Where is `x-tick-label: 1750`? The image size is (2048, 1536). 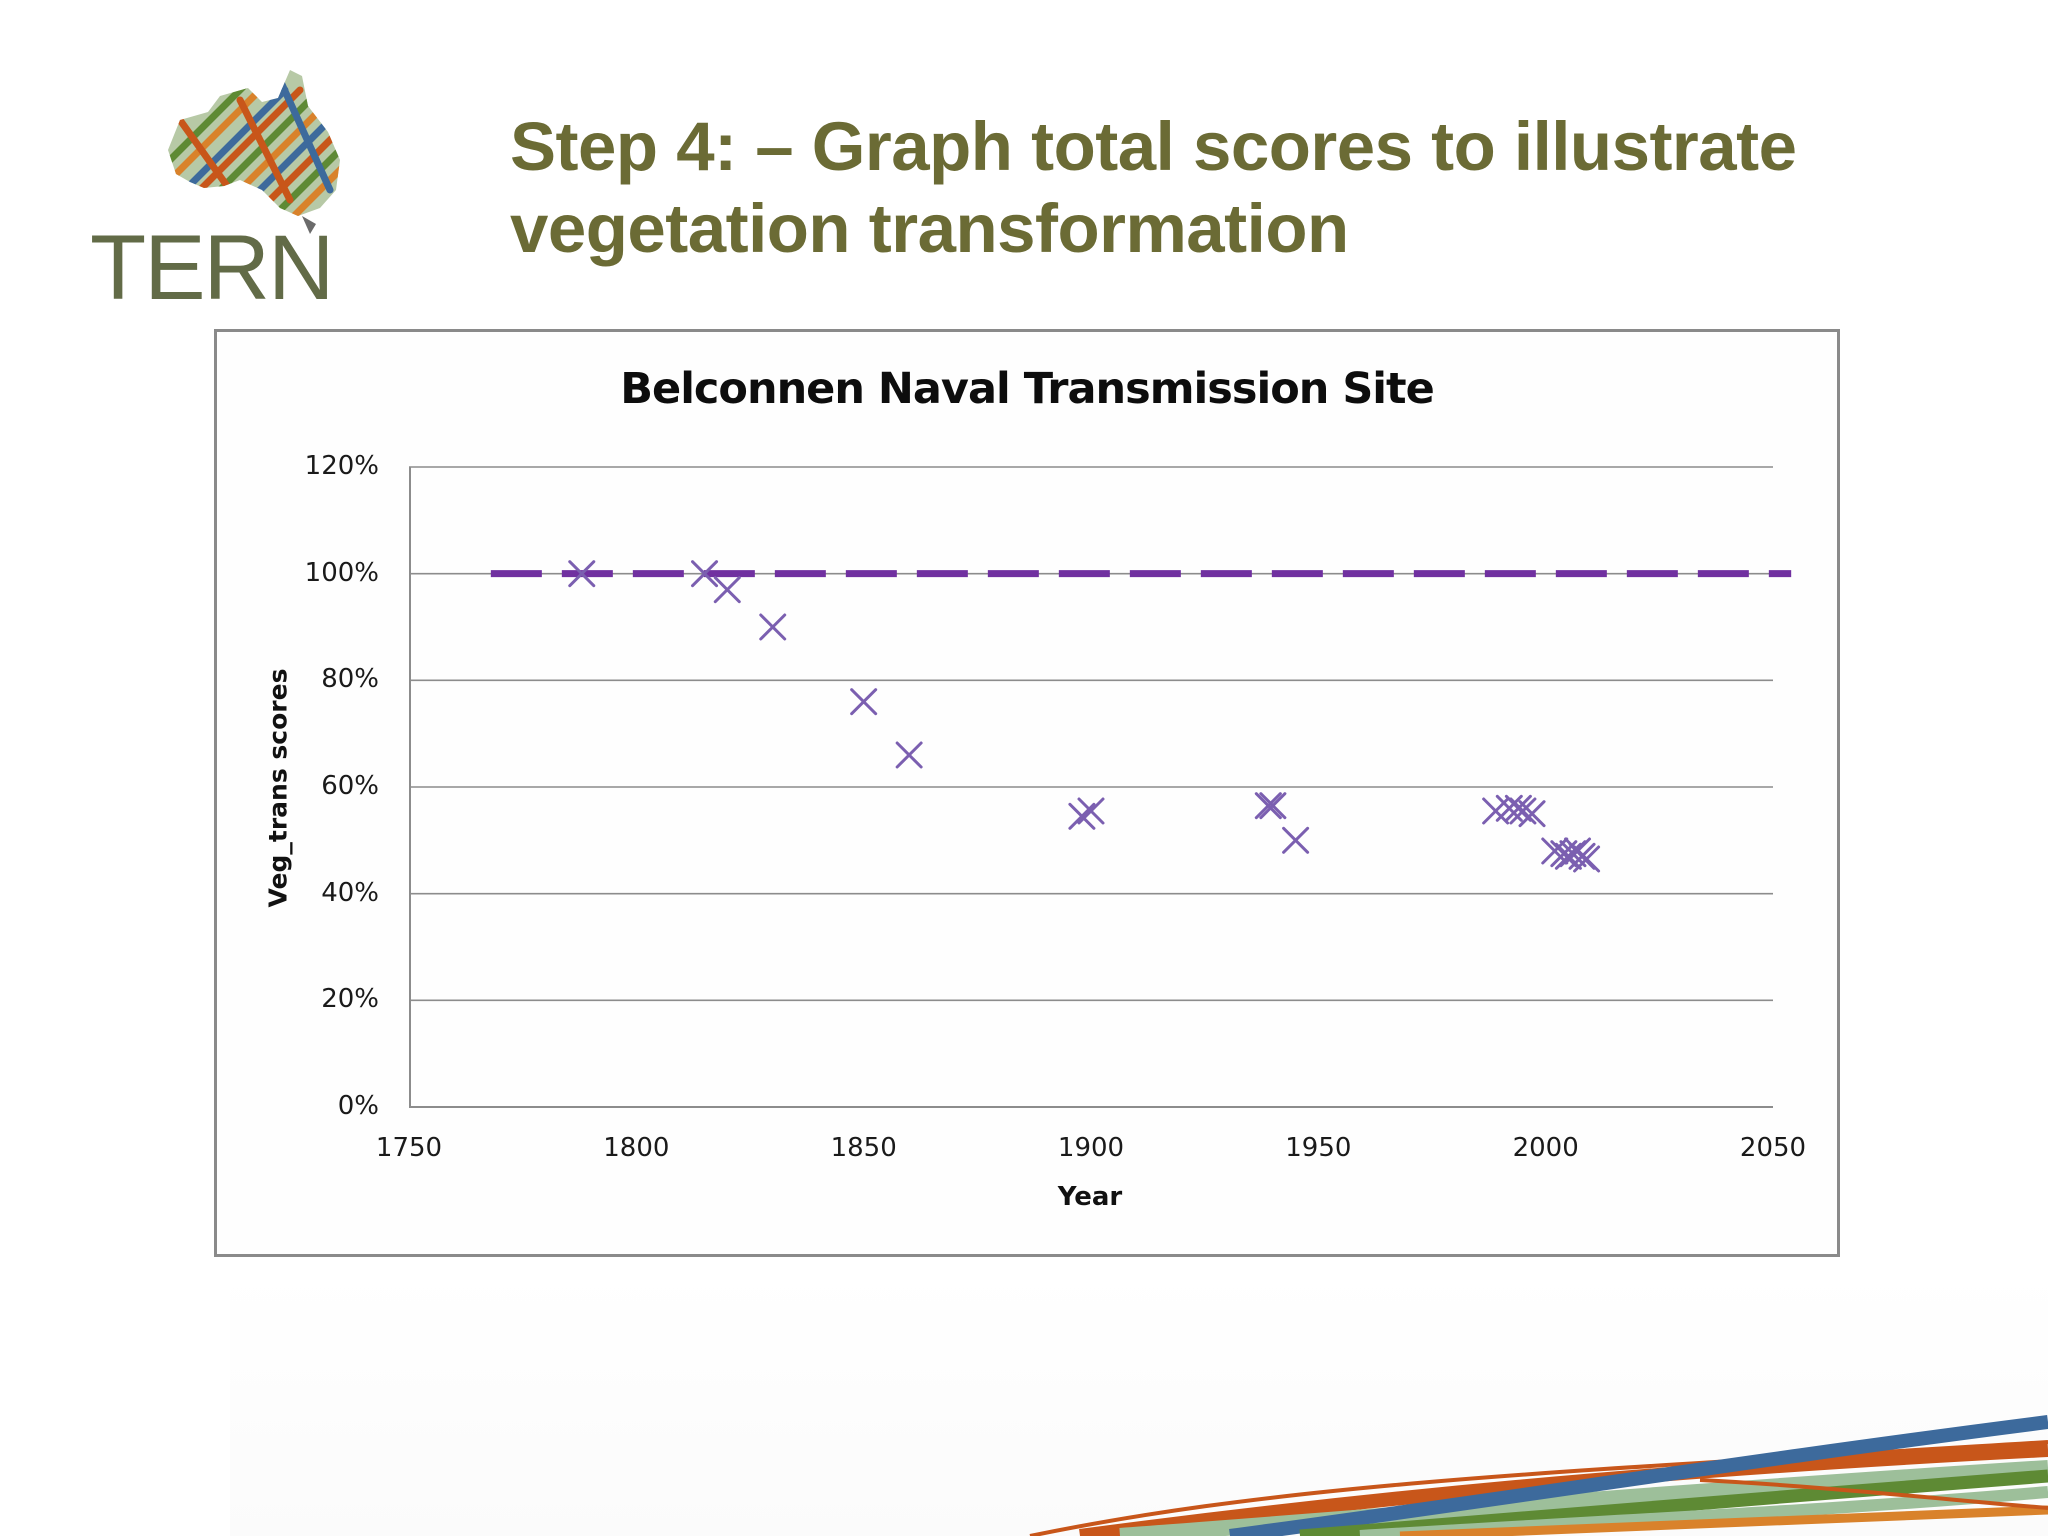
x-tick-label: 1750 is located at coordinates (409, 1148).